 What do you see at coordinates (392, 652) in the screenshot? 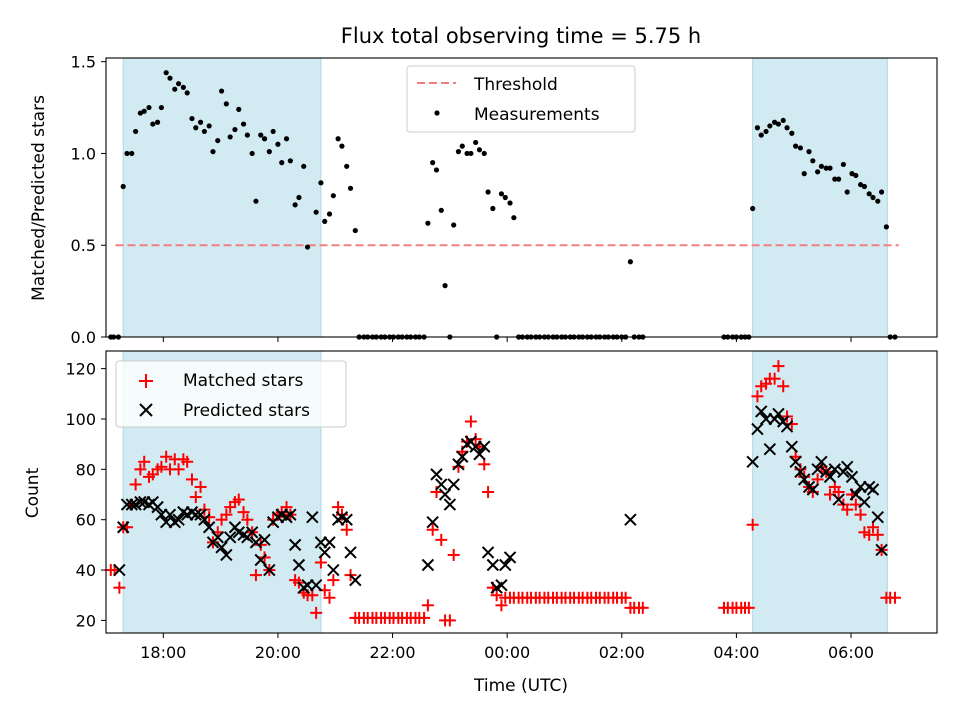
I see `x-tick-label: 22:00` at bounding box center [392, 652].